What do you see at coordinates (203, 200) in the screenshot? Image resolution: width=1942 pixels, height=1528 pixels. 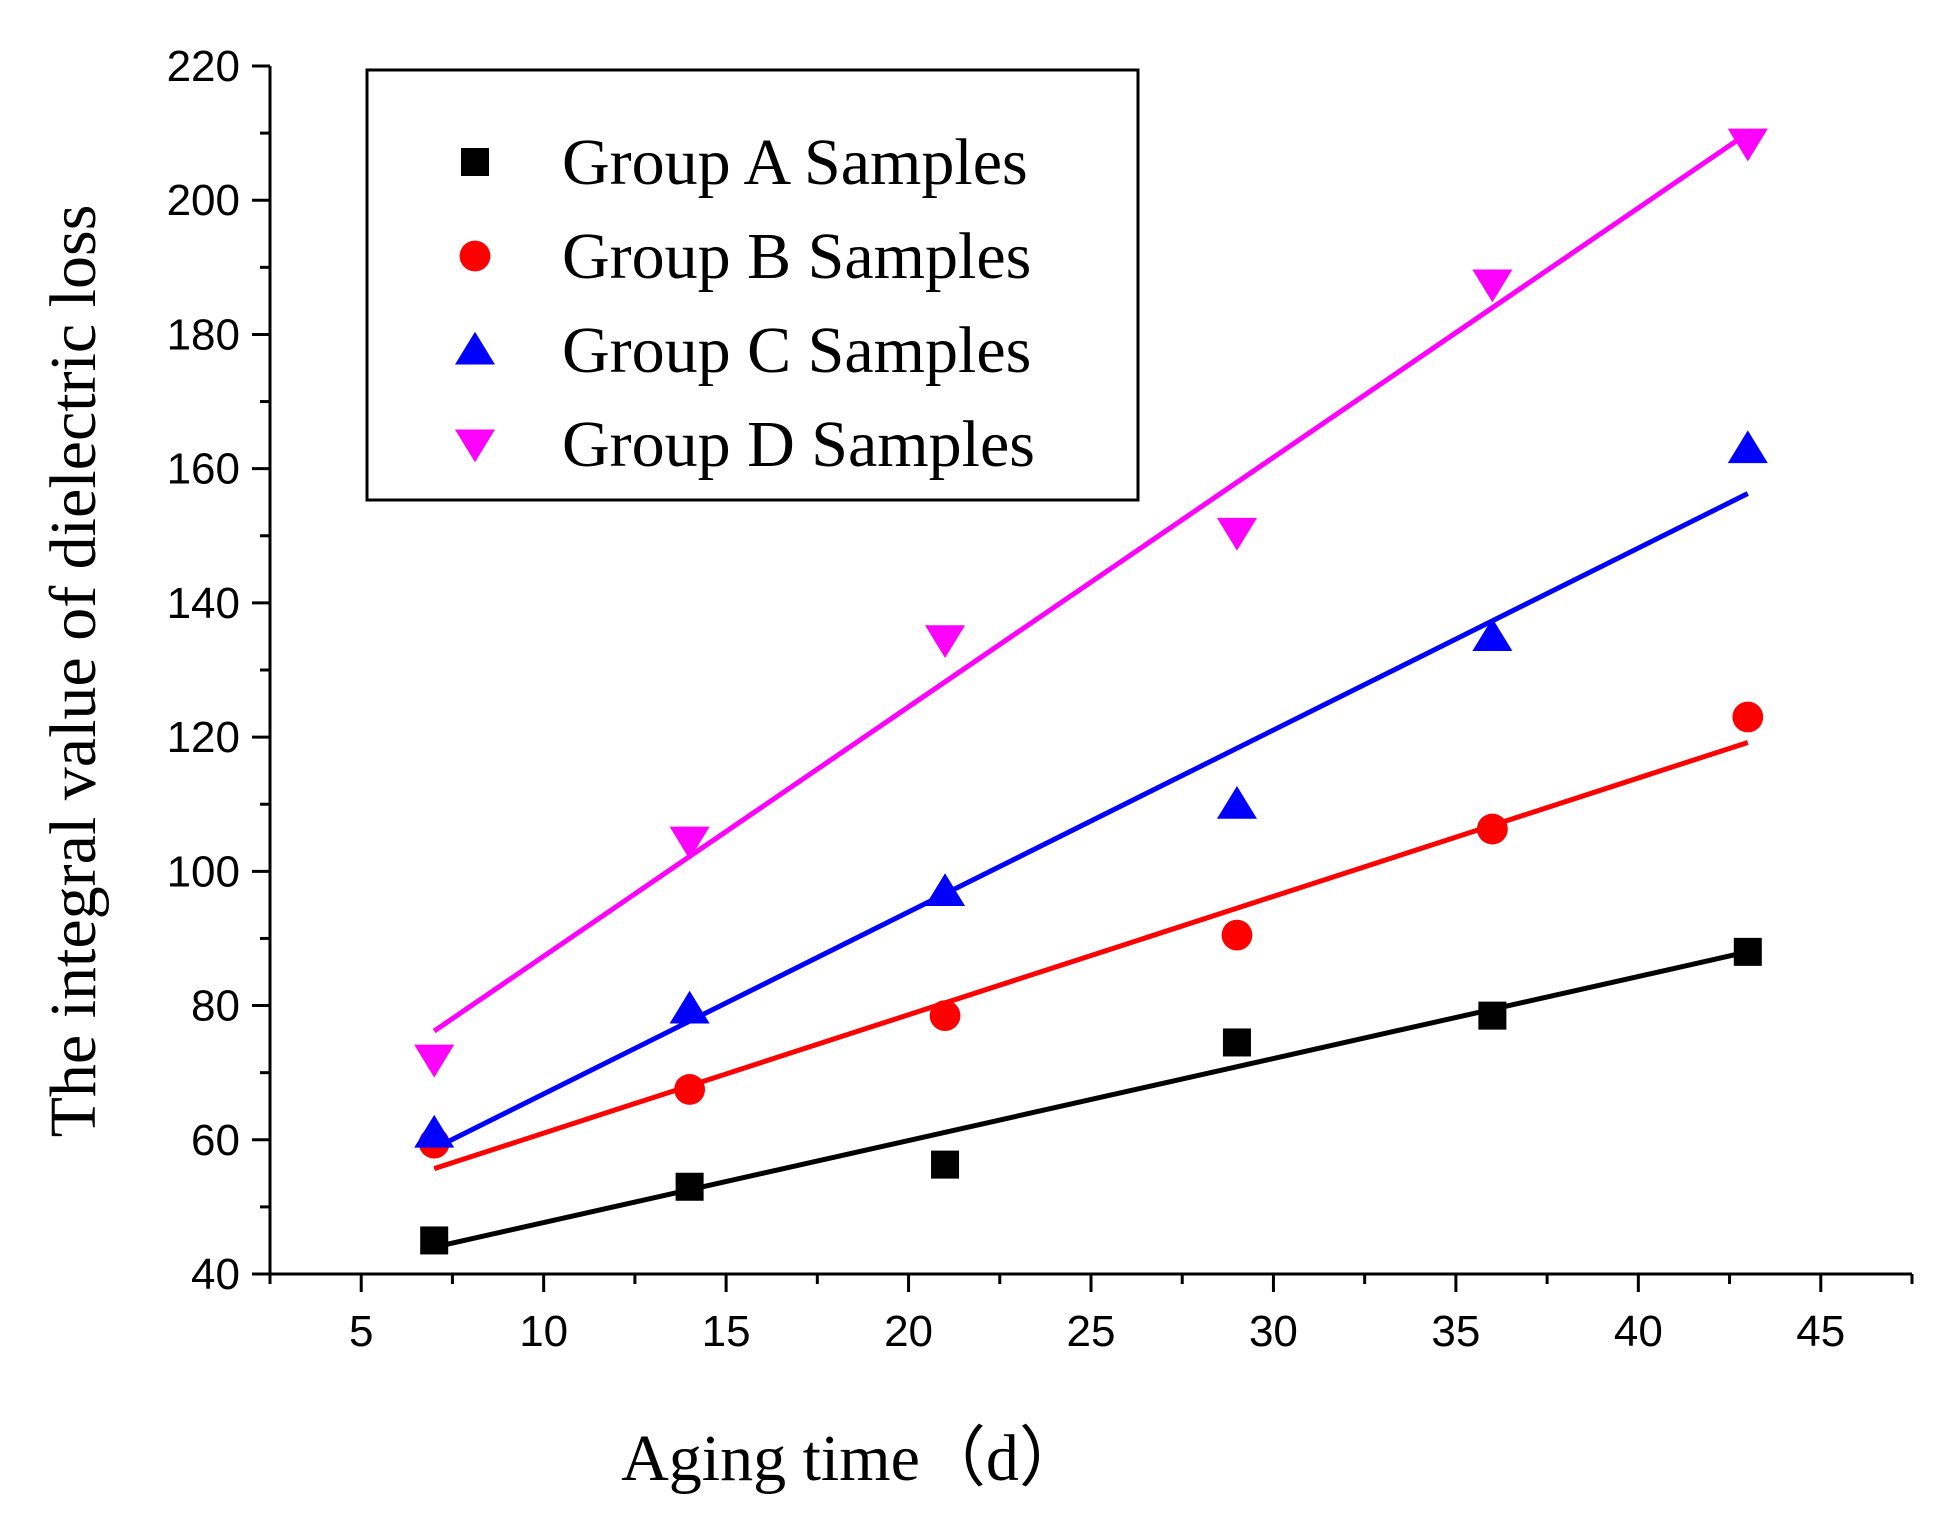 I see `y-tick-label: 200` at bounding box center [203, 200].